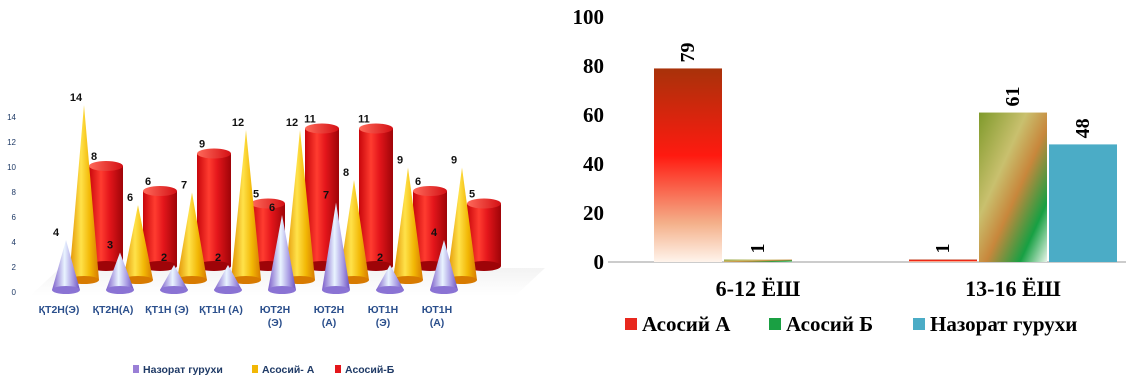  I want to click on y-tick-label: 6, so click(14, 217).